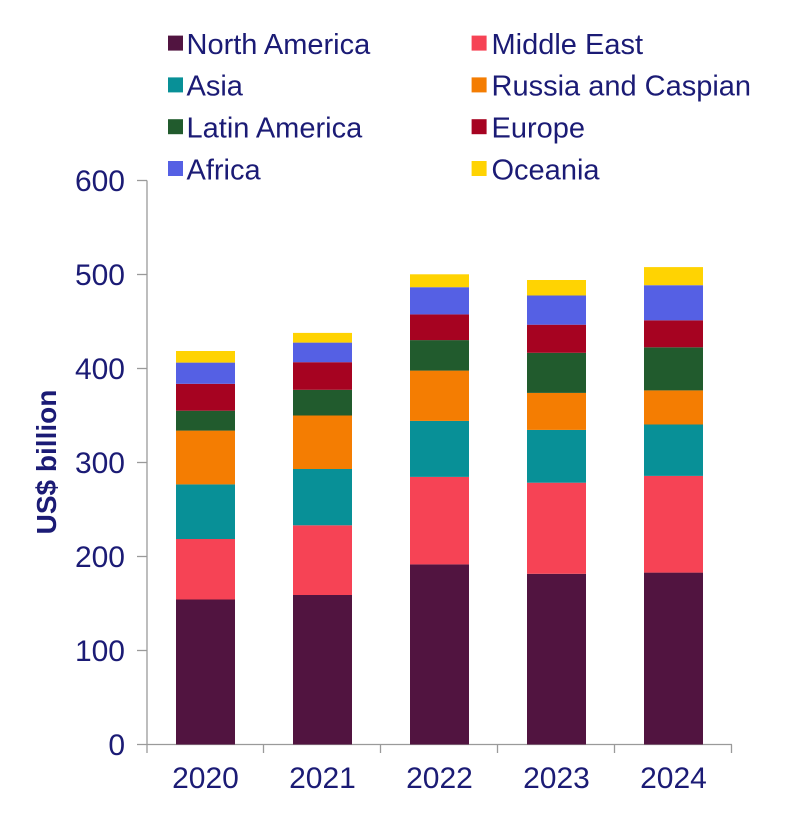 The height and width of the screenshot is (817, 785). I want to click on svg-text: Latin America, so click(275, 129).